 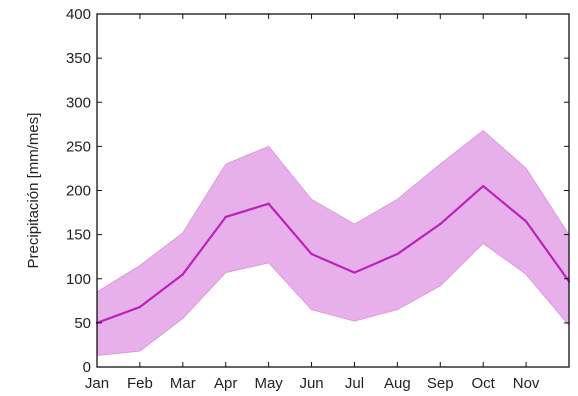 What do you see at coordinates (97, 383) in the screenshot?
I see `x-tick-label: Jan` at bounding box center [97, 383].